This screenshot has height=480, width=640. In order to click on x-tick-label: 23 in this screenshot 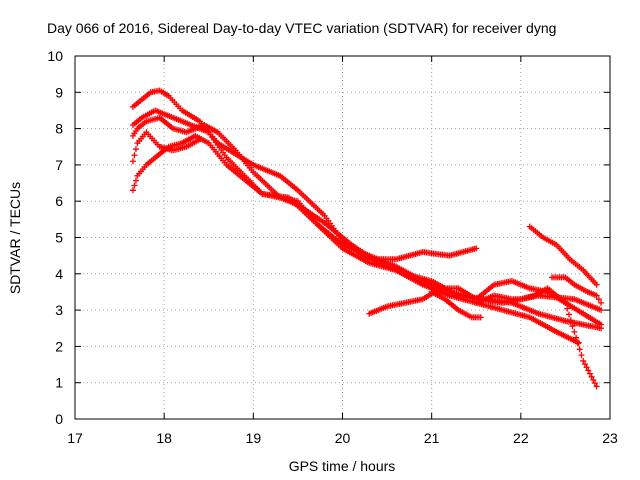, I will do `click(610, 438)`.